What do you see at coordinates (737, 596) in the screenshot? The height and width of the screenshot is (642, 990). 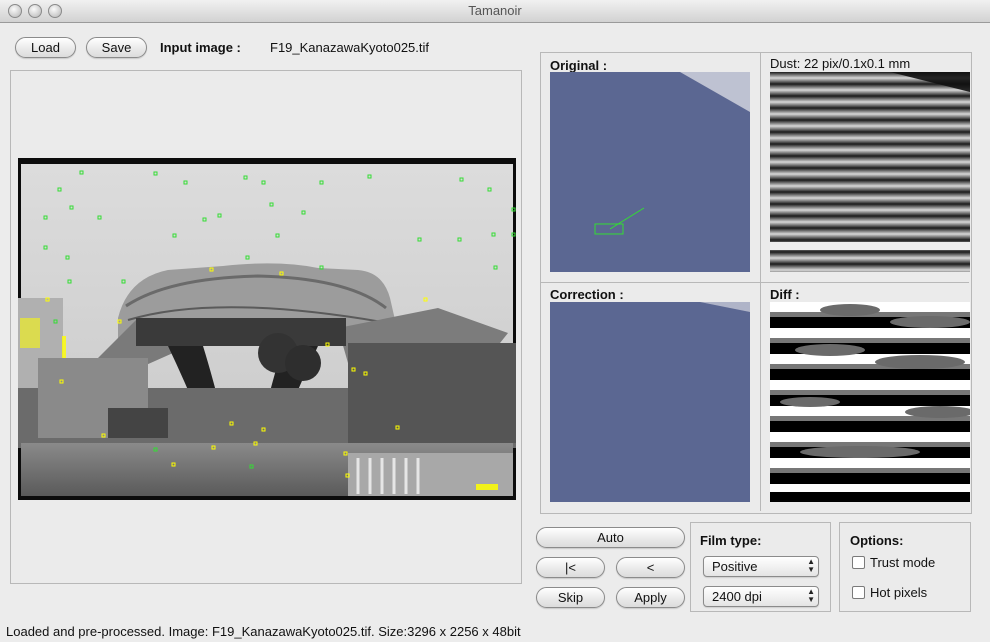 I see `dpi-value: 2400 dpi` at bounding box center [737, 596].